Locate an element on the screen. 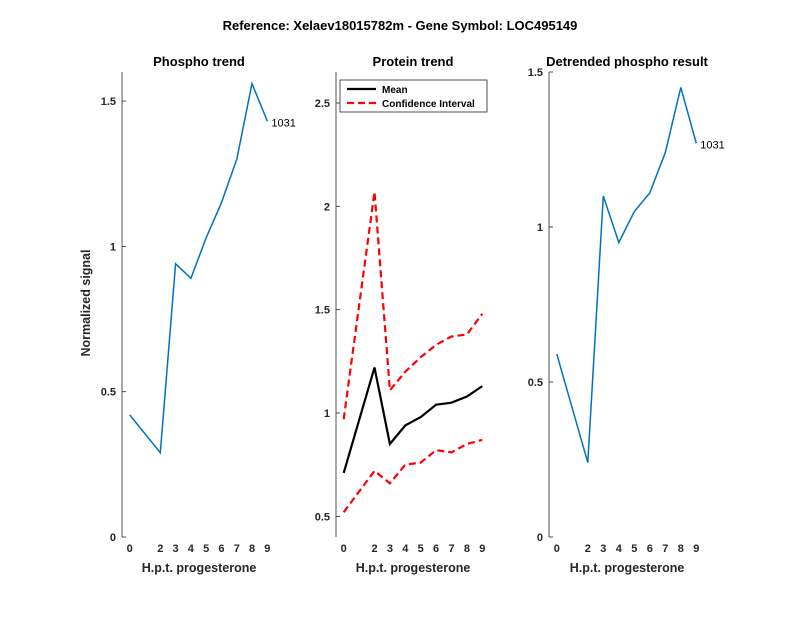 This screenshot has height=618, width=800. y-tick-label: 2 is located at coordinates (327, 207).